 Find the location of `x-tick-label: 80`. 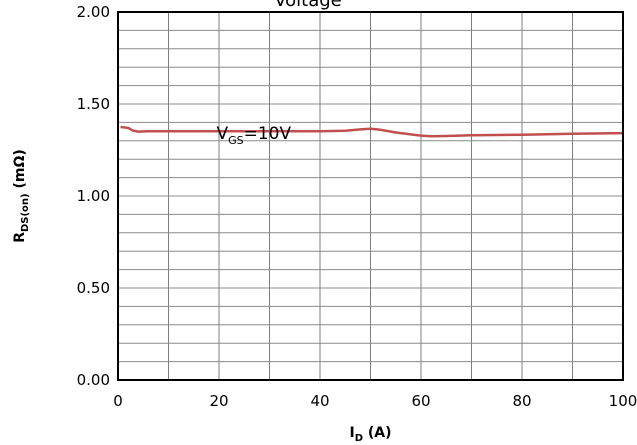

x-tick-label: 80 is located at coordinates (521, 401).